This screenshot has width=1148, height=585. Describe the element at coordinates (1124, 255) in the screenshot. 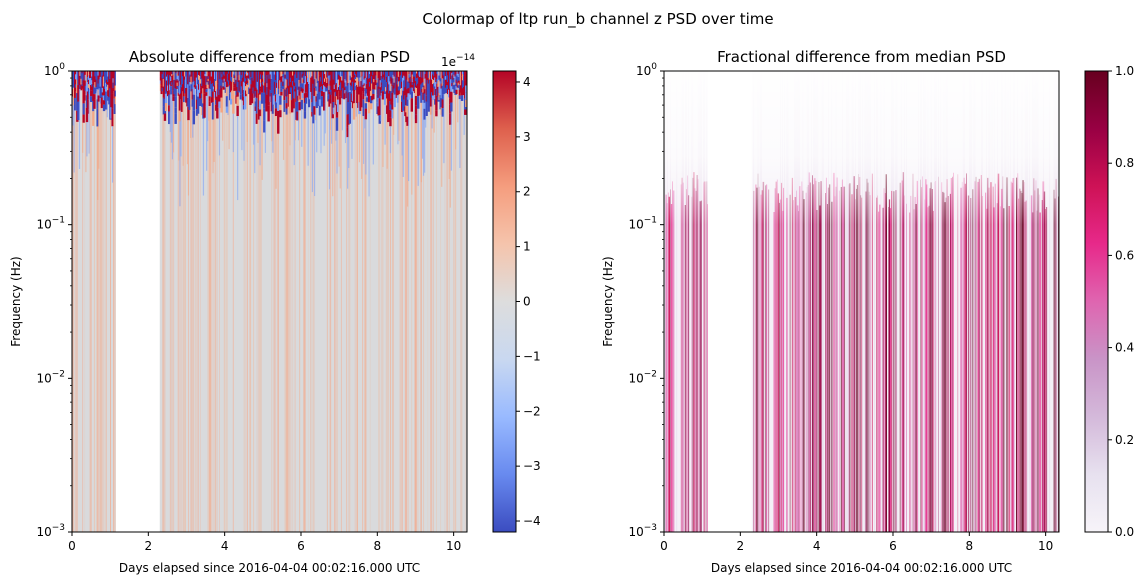

I see `colorbar-tick-label: 0.6` at that location.